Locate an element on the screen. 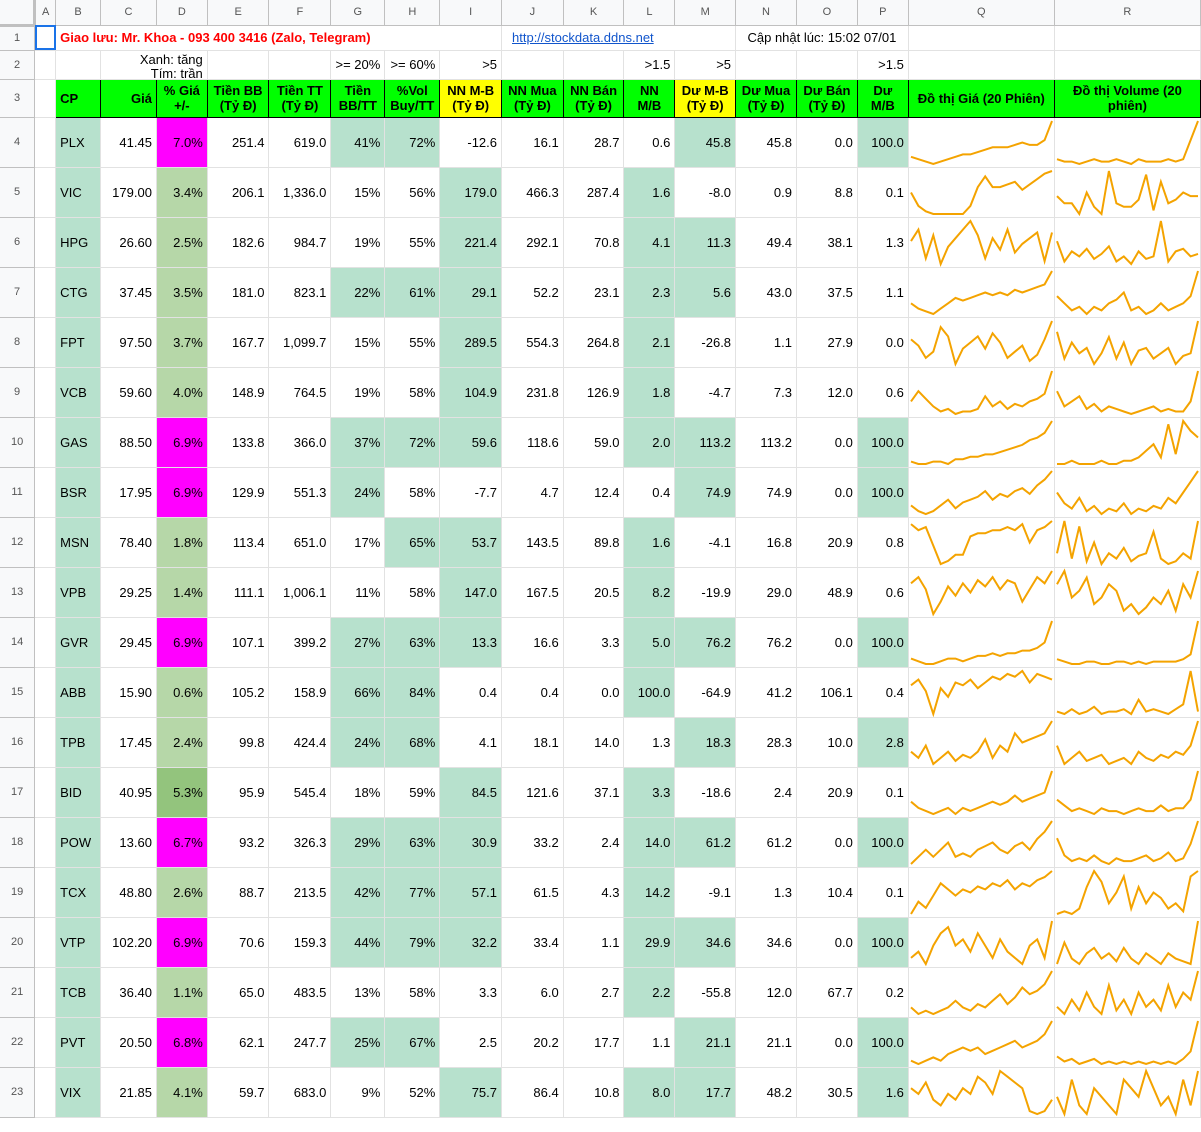 The height and width of the screenshot is (1132, 1201). nn-mb-cell: 84.5 is located at coordinates (471, 792).